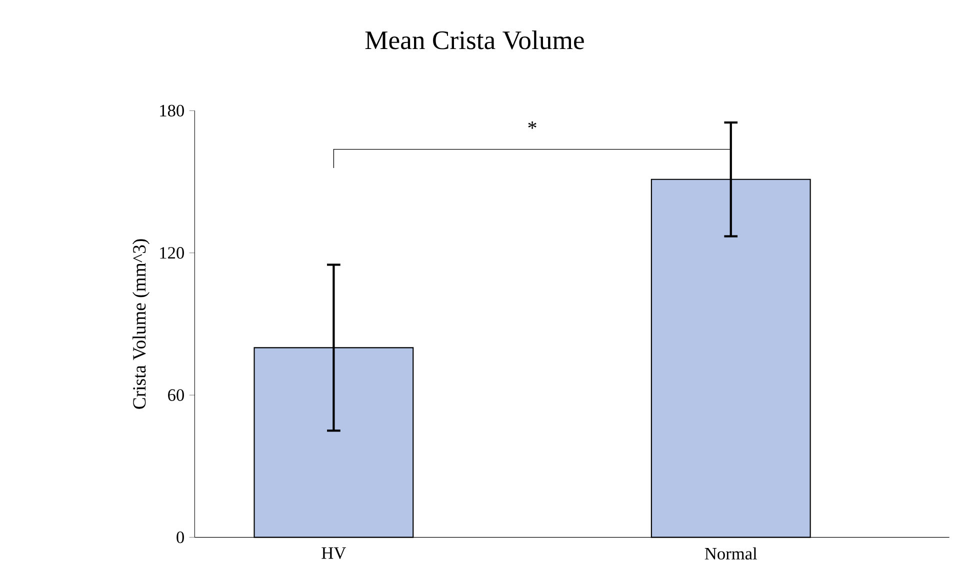 This screenshot has width=954, height=584. Describe the element at coordinates (172, 110) in the screenshot. I see `y-tick-label: 180` at that location.